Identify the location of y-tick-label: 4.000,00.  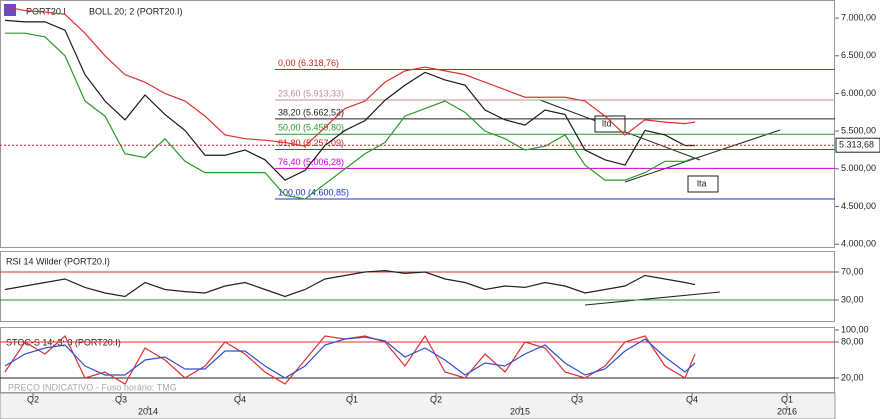
(858, 244).